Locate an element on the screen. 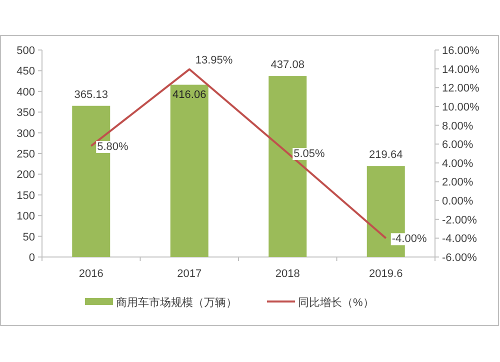  y2-tick-label: -6.00% is located at coordinates (460, 258).